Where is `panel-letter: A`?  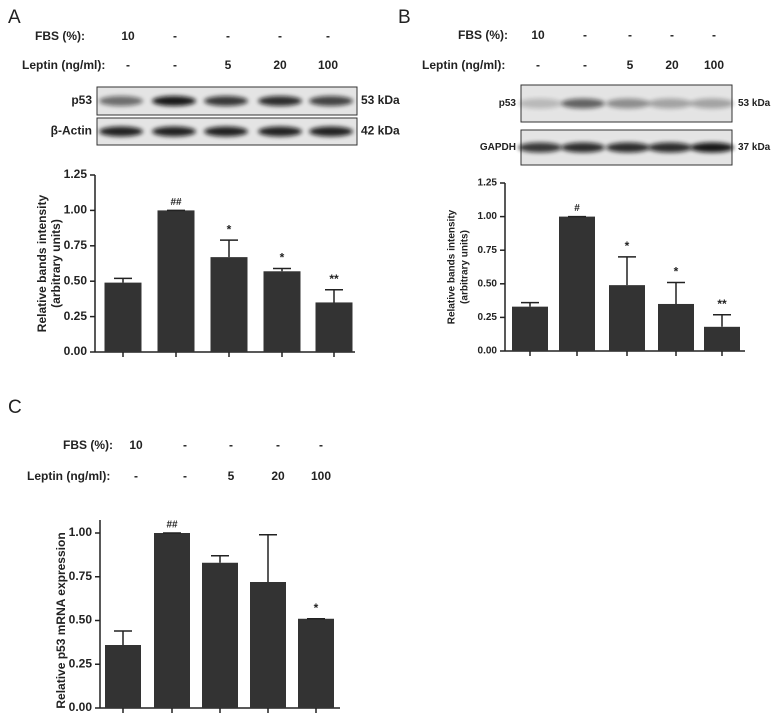 panel-letter: A is located at coordinates (14, 17).